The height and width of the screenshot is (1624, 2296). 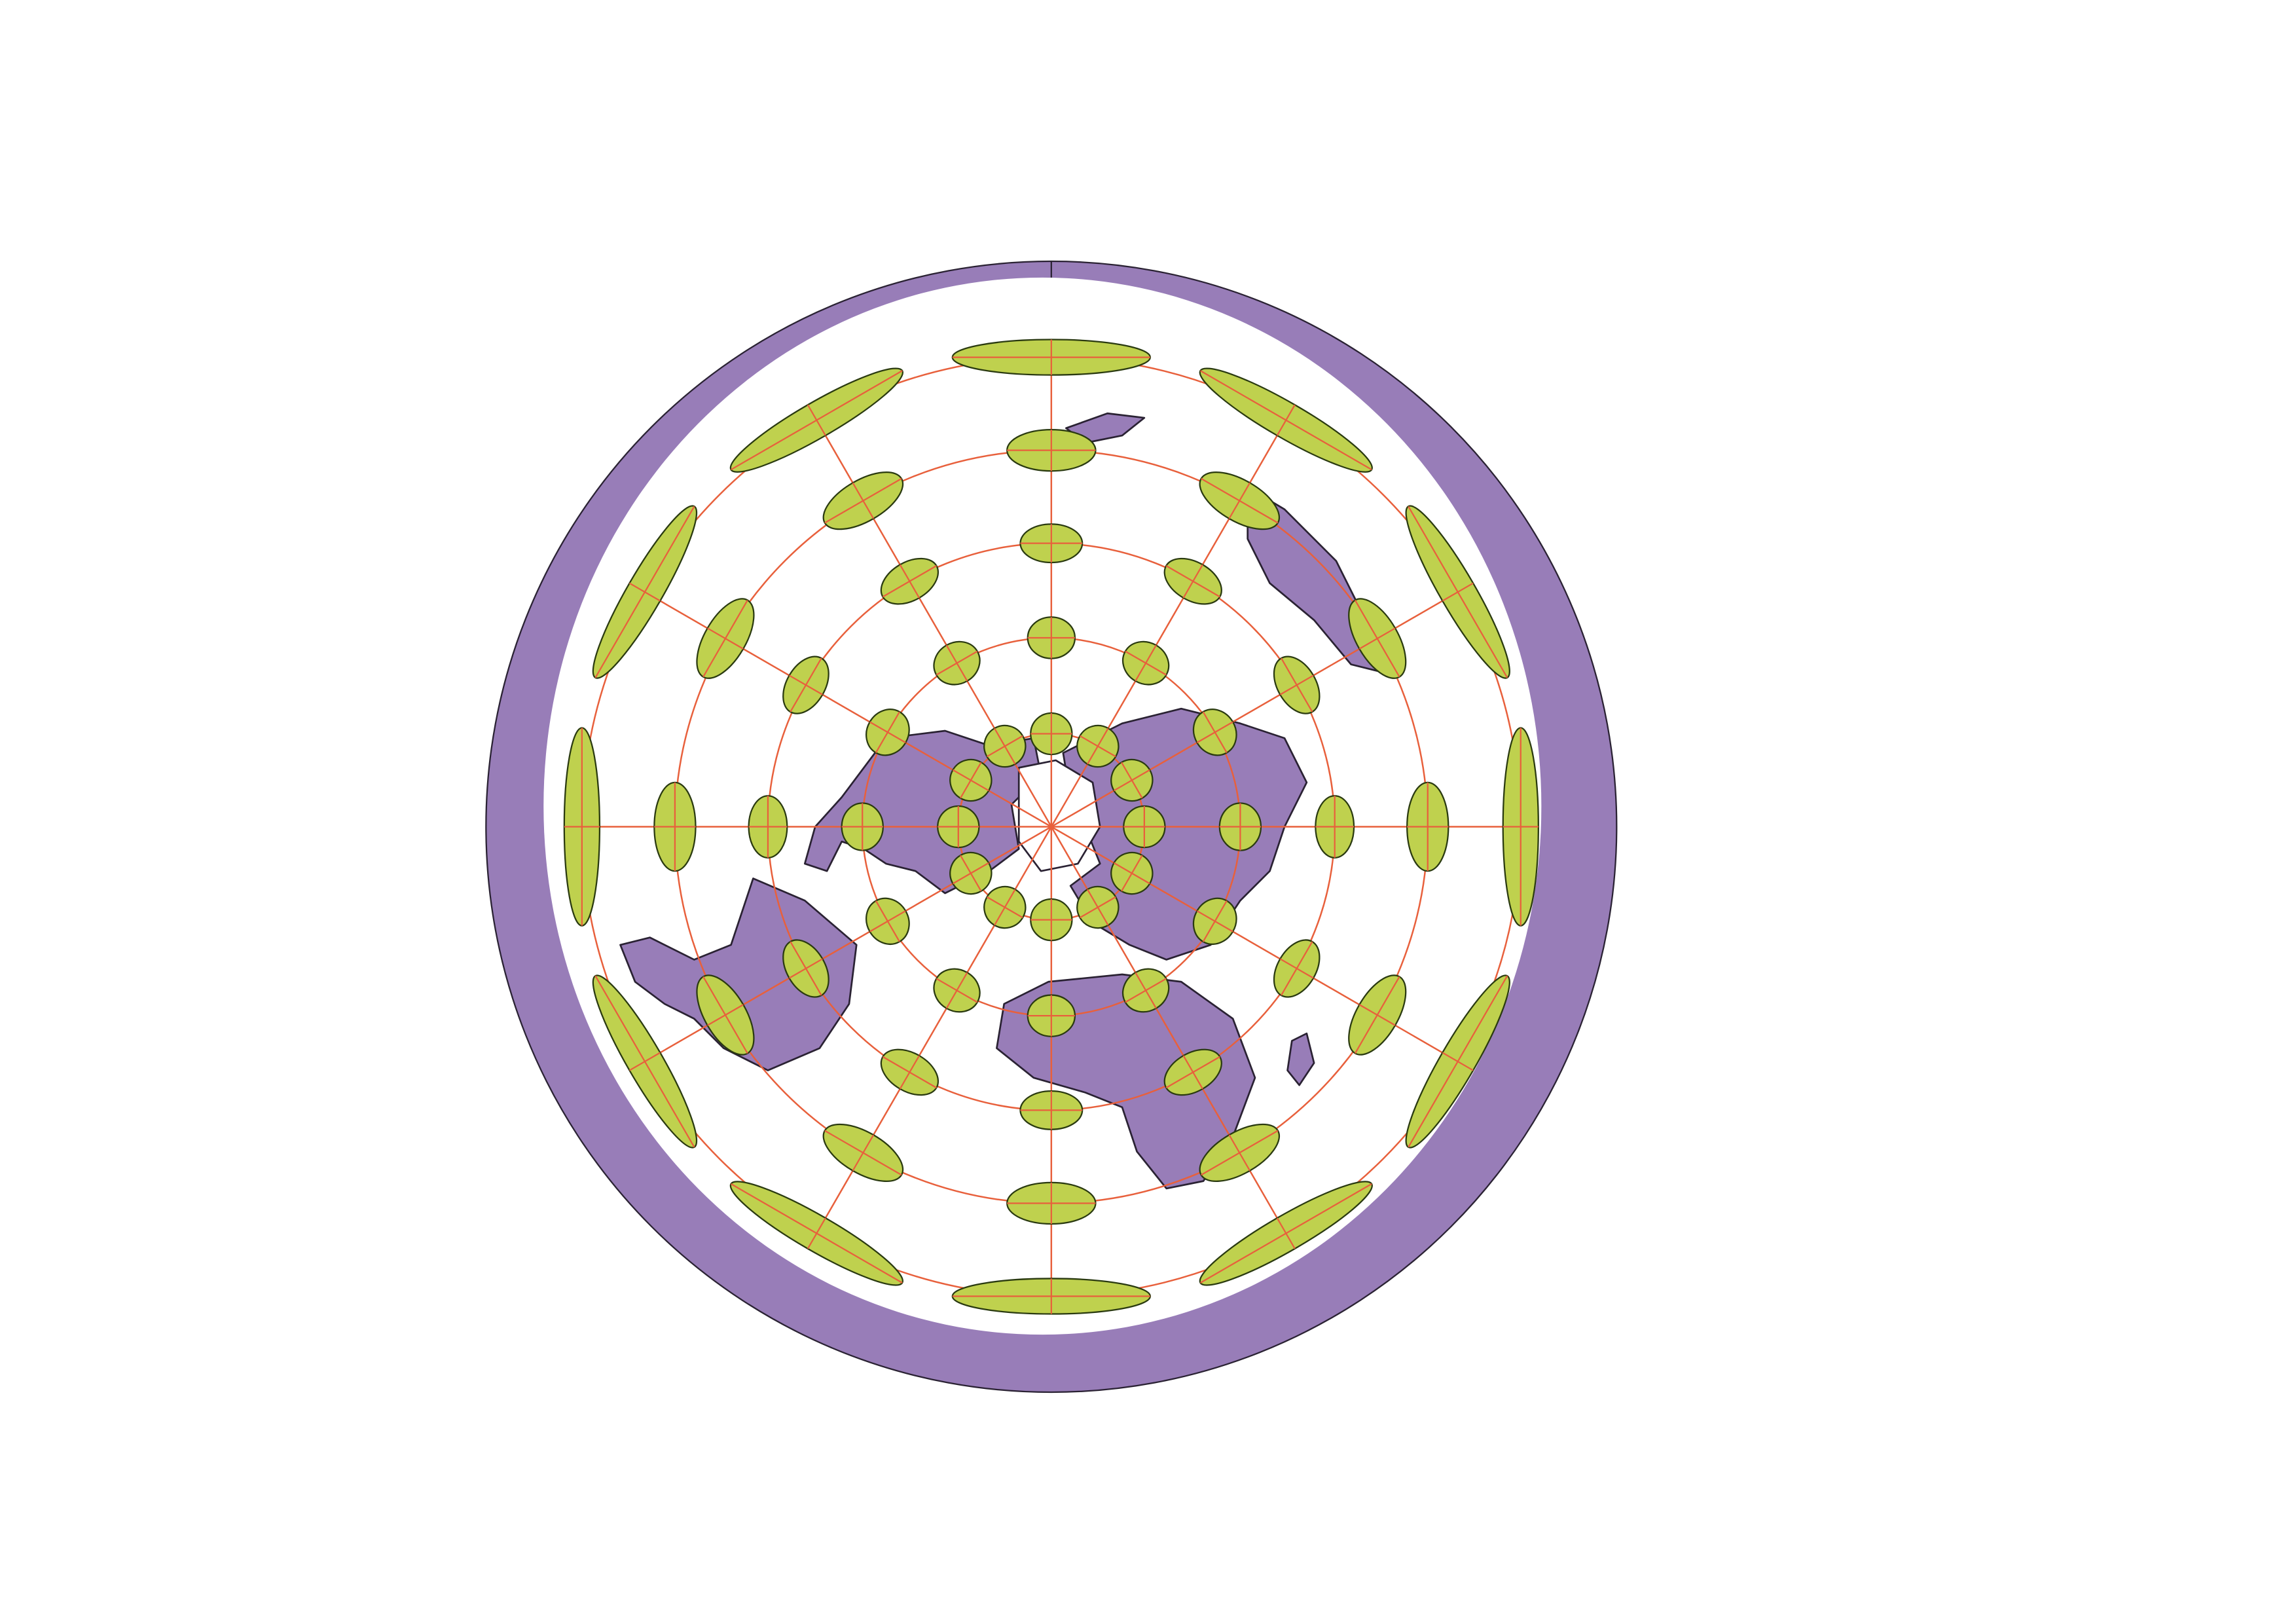 What do you see at coordinates (1300, 1059) in the screenshot?
I see `madagascar` at bounding box center [1300, 1059].